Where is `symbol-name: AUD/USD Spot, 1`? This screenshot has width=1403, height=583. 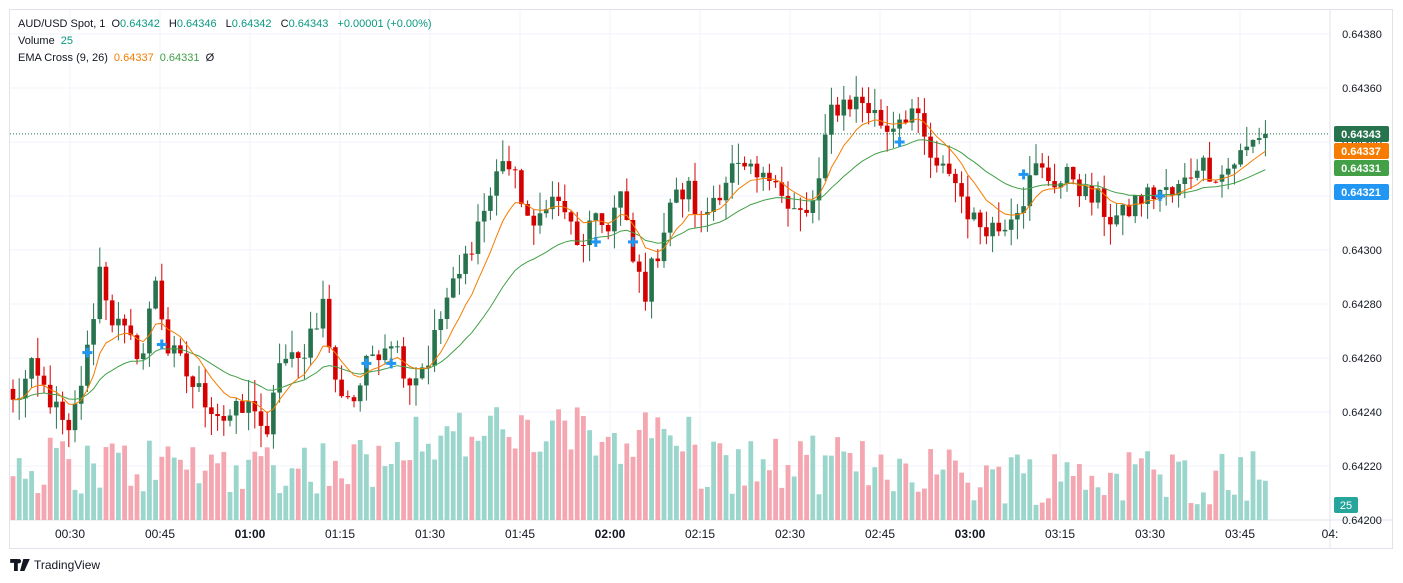 symbol-name: AUD/USD Spot, 1 is located at coordinates (62, 24).